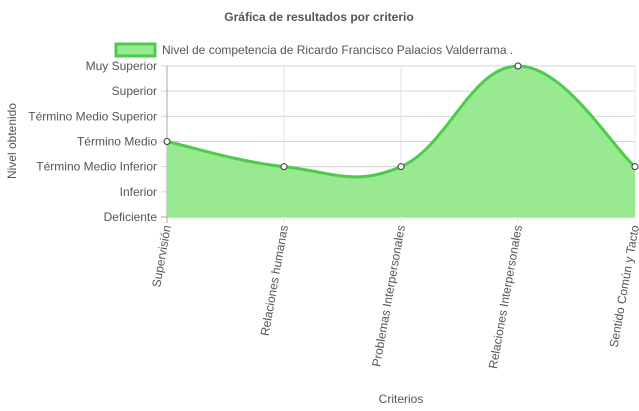 The height and width of the screenshot is (411, 639). I want to click on y-tick-label: Término Medio, so click(117, 142).